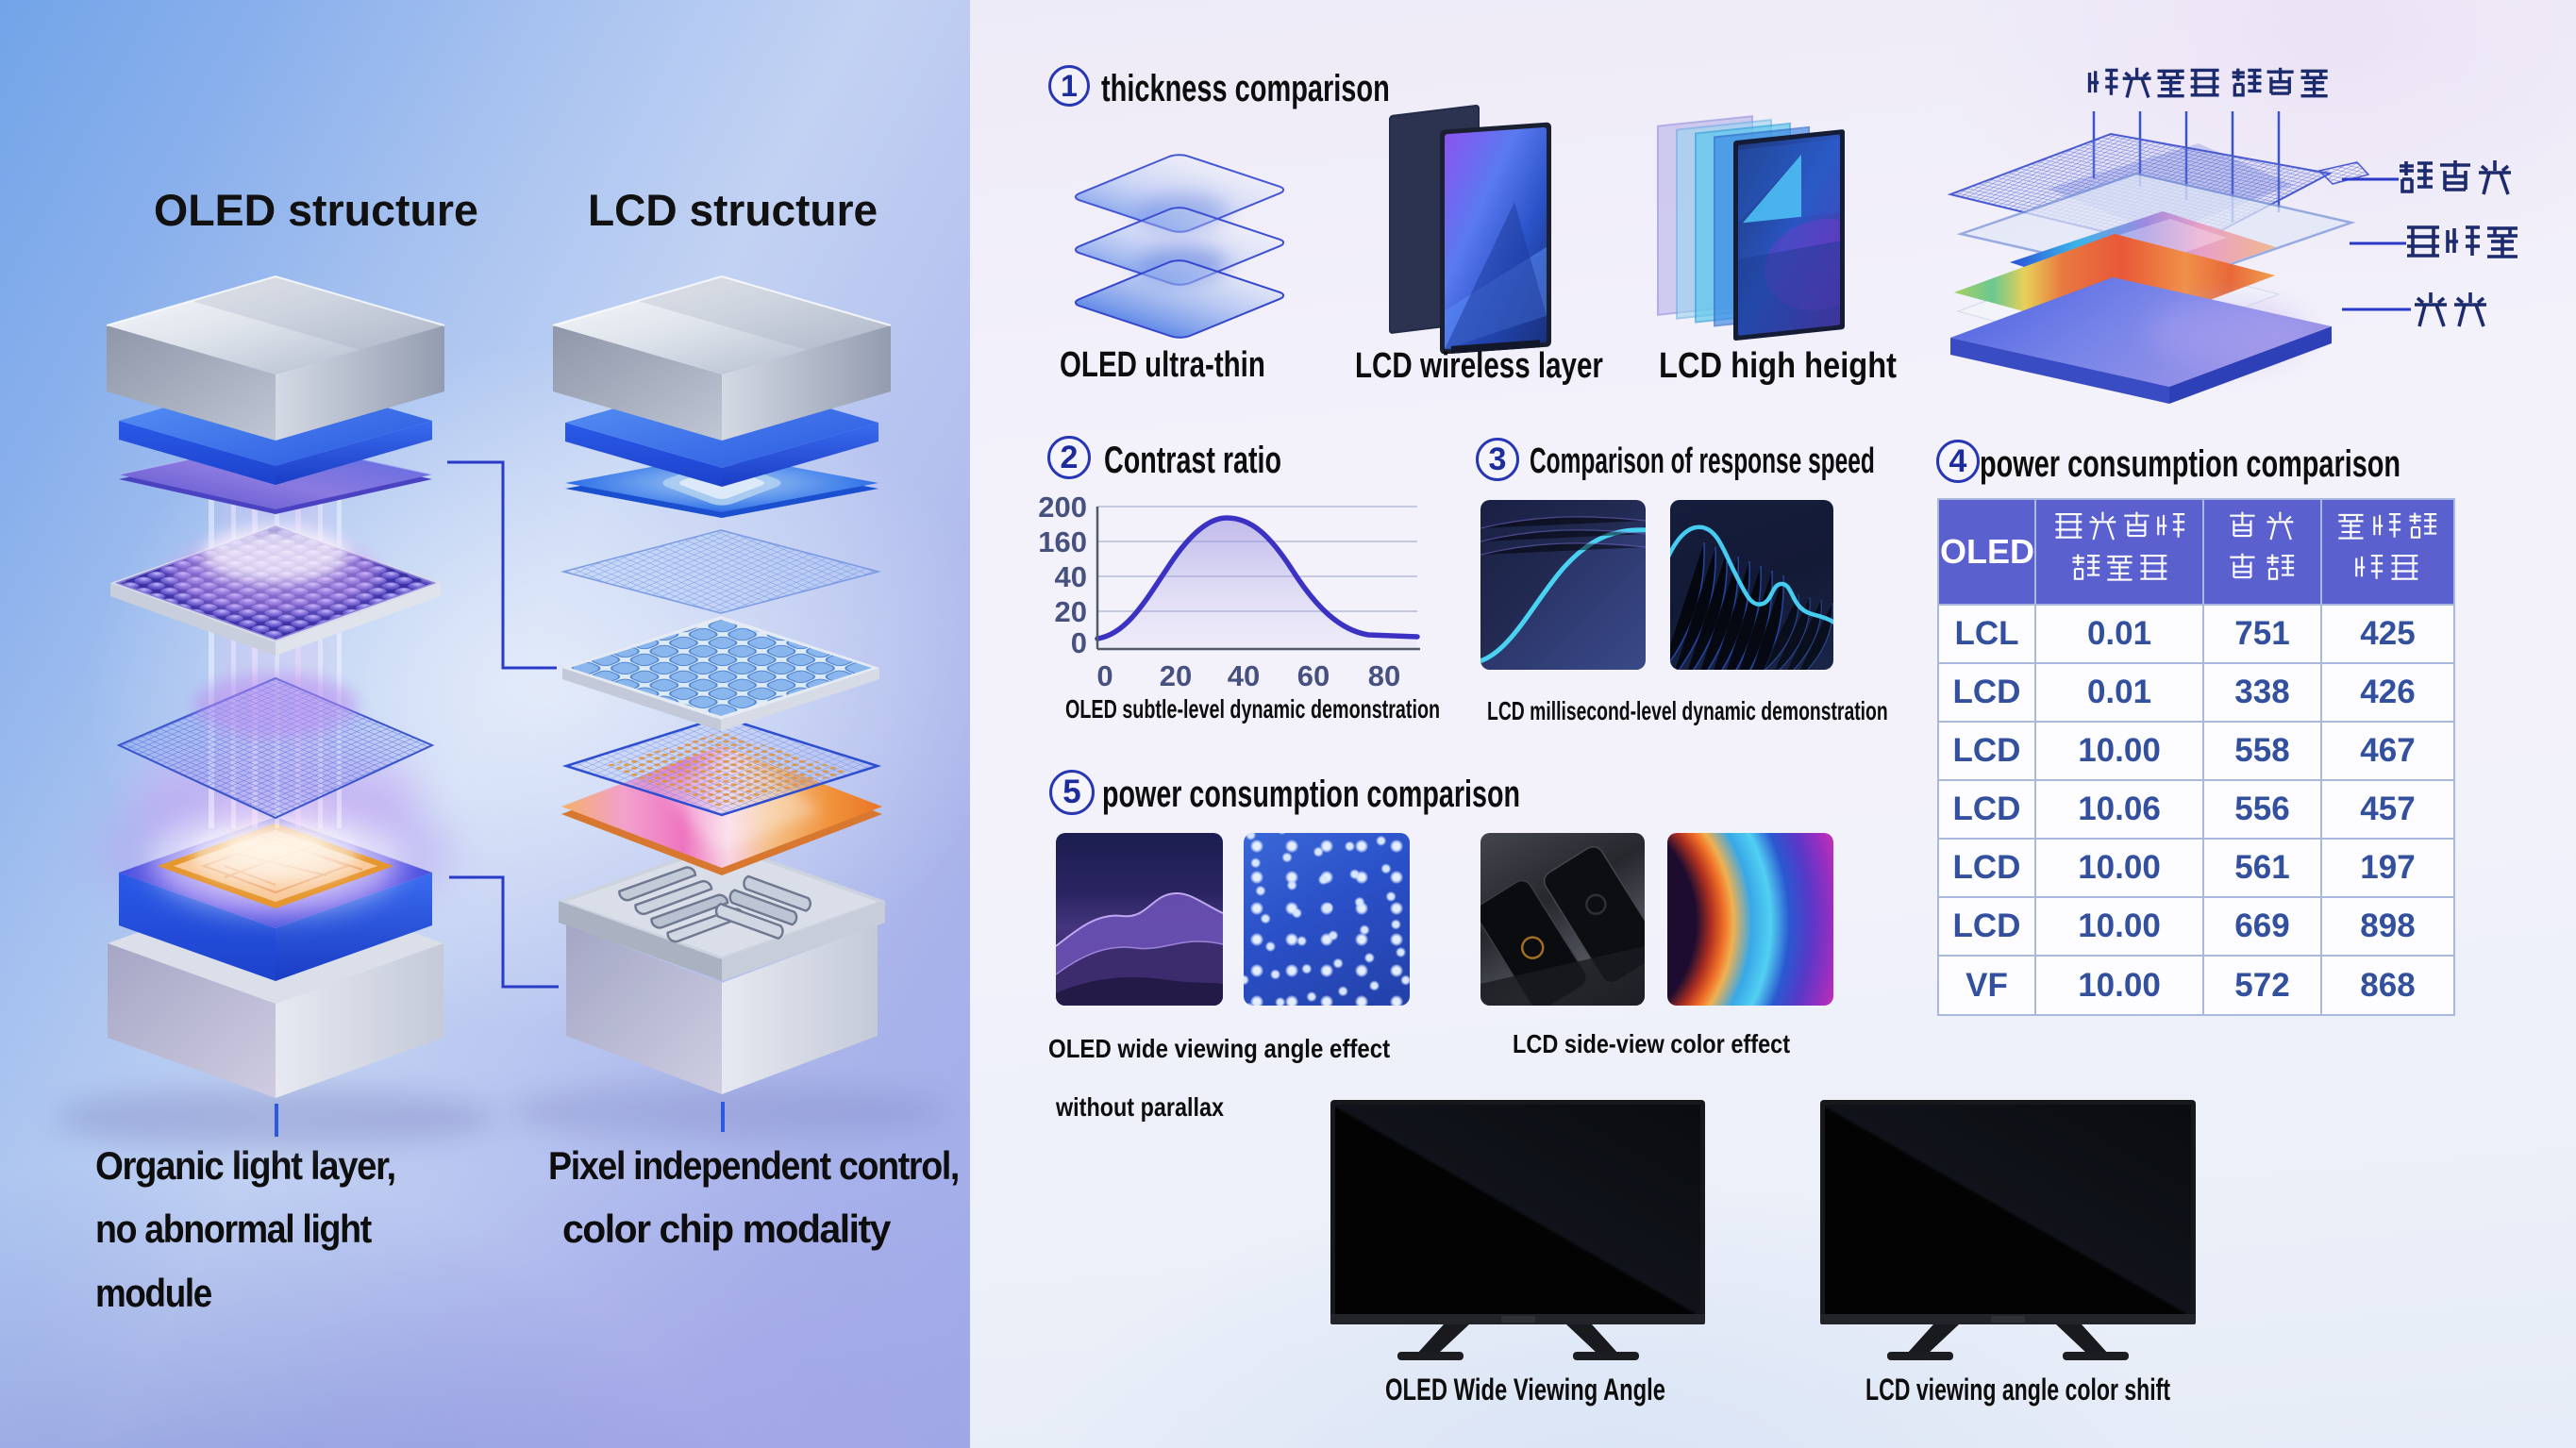 The image size is (2576, 1448). I want to click on svg-text: 160, so click(1062, 542).